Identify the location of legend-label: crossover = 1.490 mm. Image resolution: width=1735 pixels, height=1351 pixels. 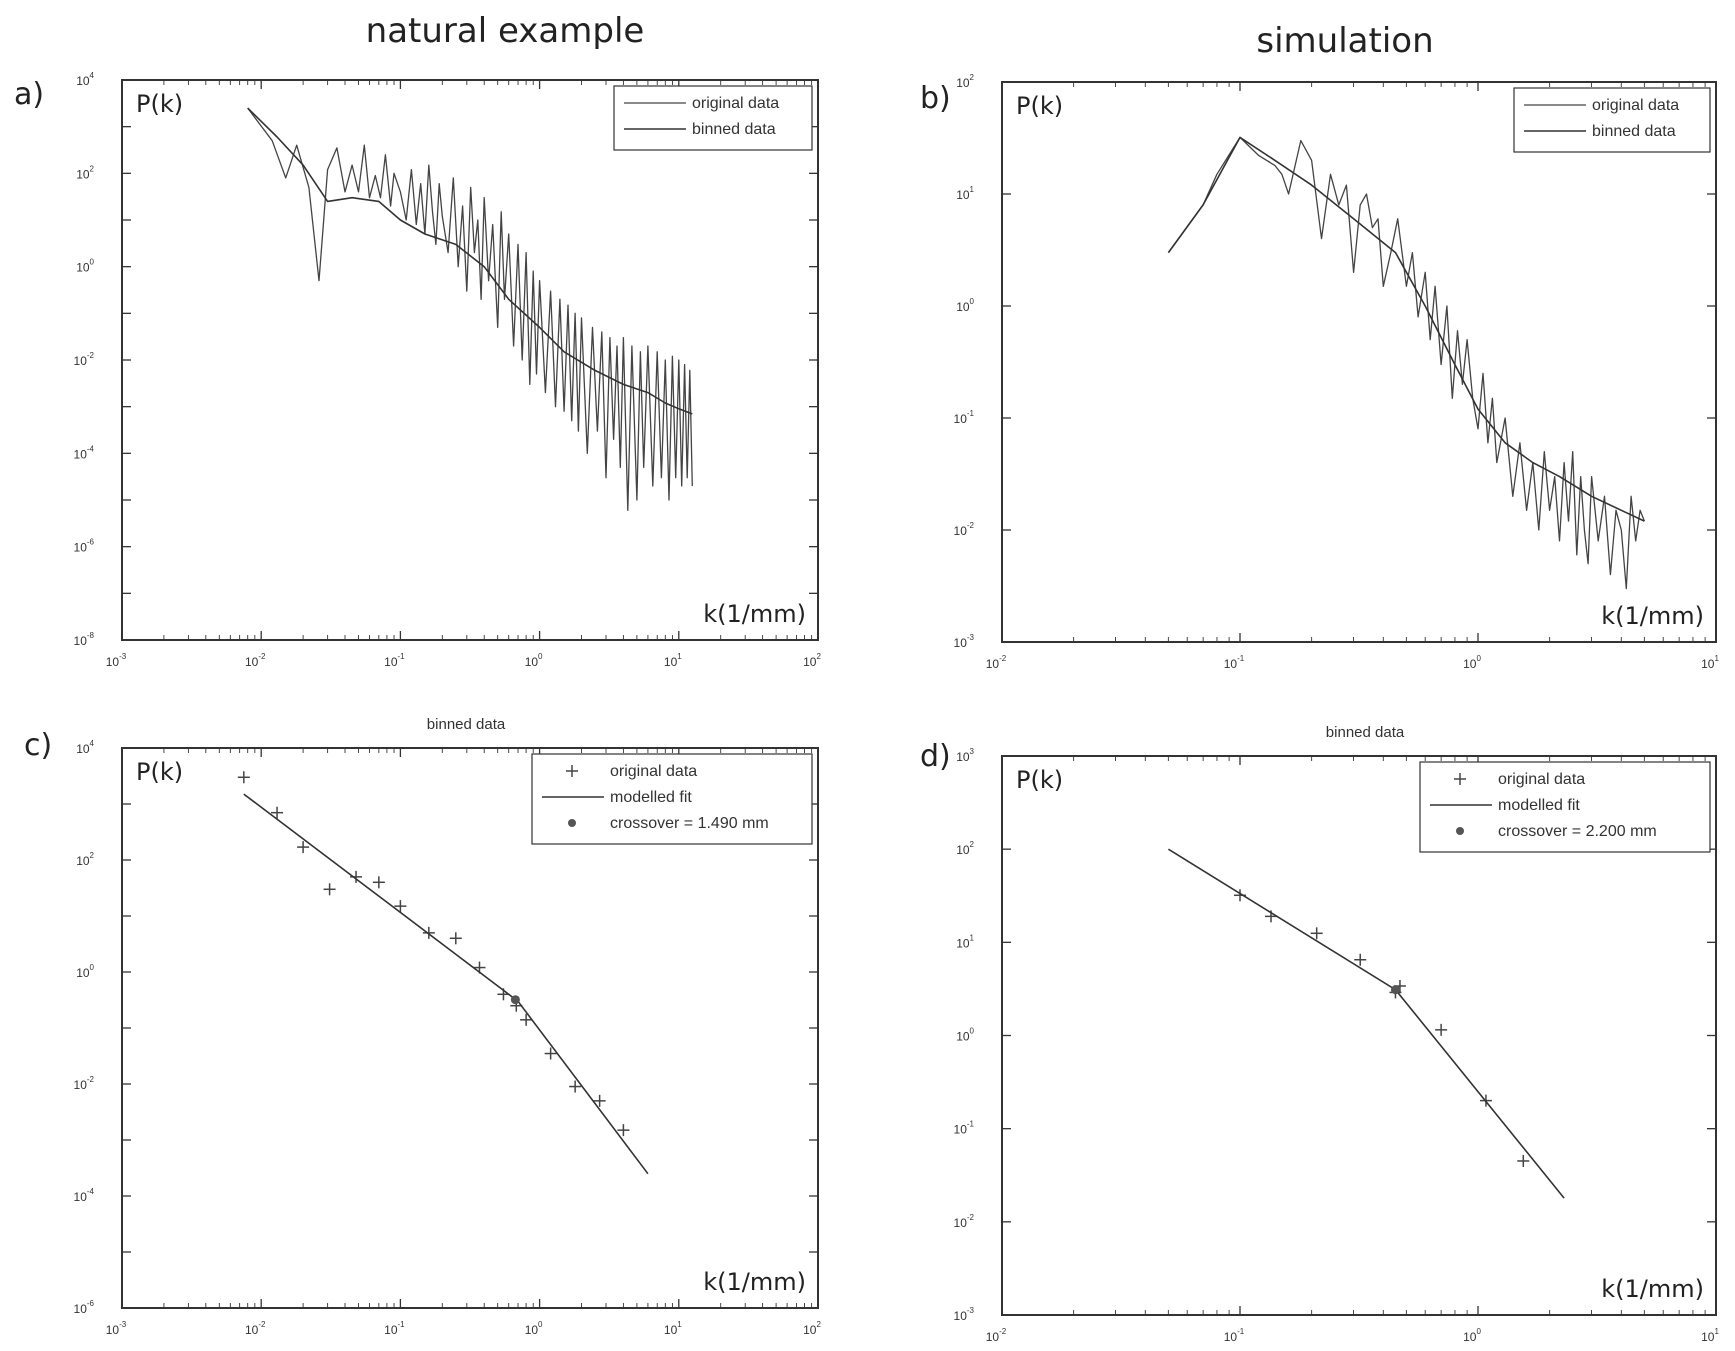
(689, 823).